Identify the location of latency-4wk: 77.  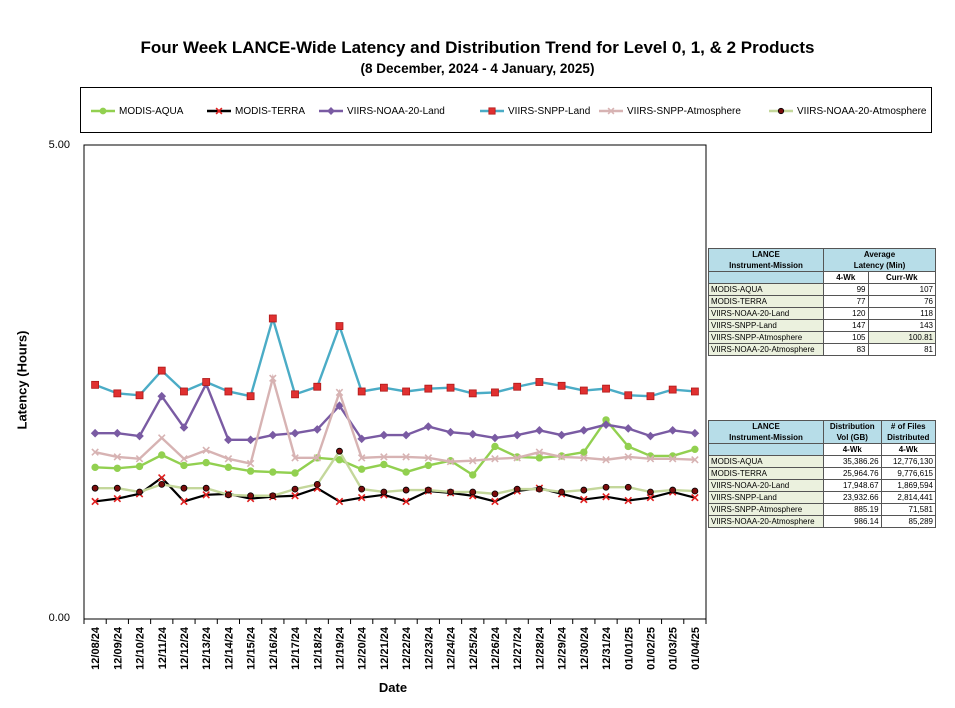
(846, 301).